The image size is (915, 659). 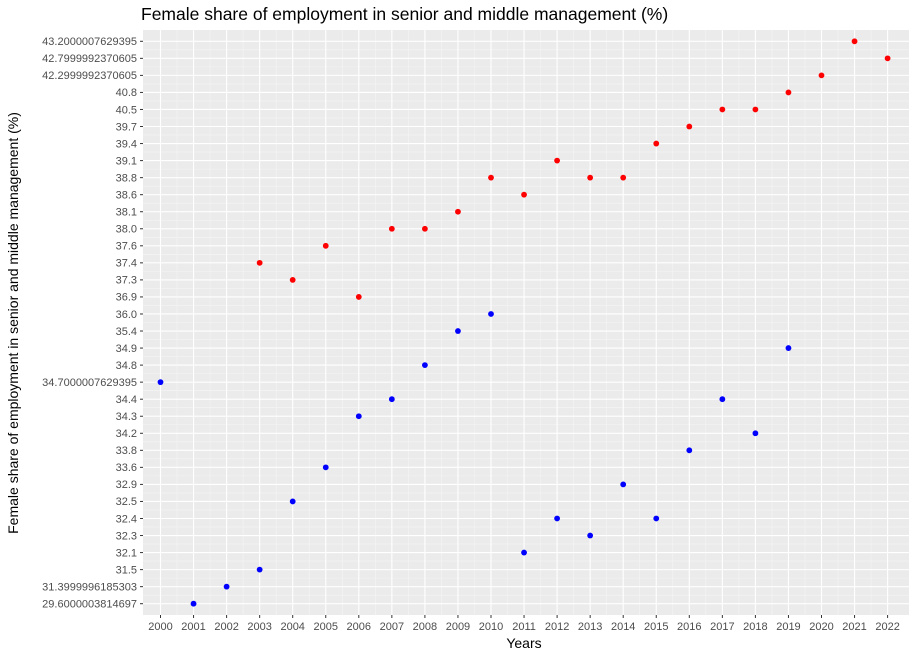 What do you see at coordinates (887, 627) in the screenshot?
I see `x-tick-label: 2022` at bounding box center [887, 627].